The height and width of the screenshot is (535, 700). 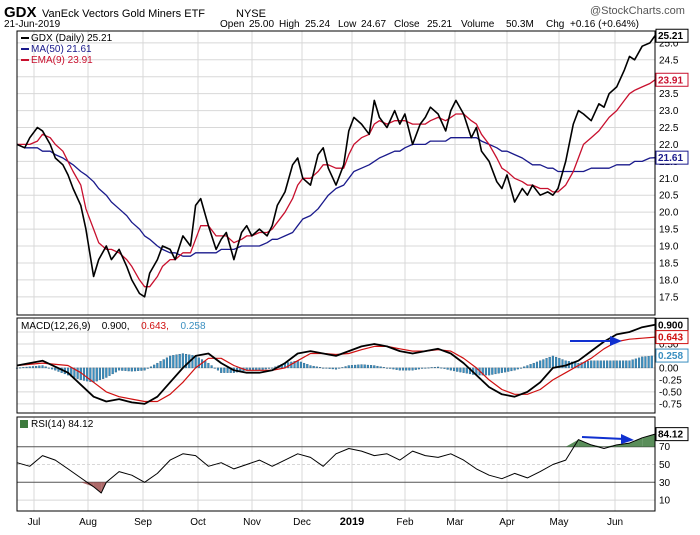 I want to click on hist-last-value-box, so click(x=672, y=355).